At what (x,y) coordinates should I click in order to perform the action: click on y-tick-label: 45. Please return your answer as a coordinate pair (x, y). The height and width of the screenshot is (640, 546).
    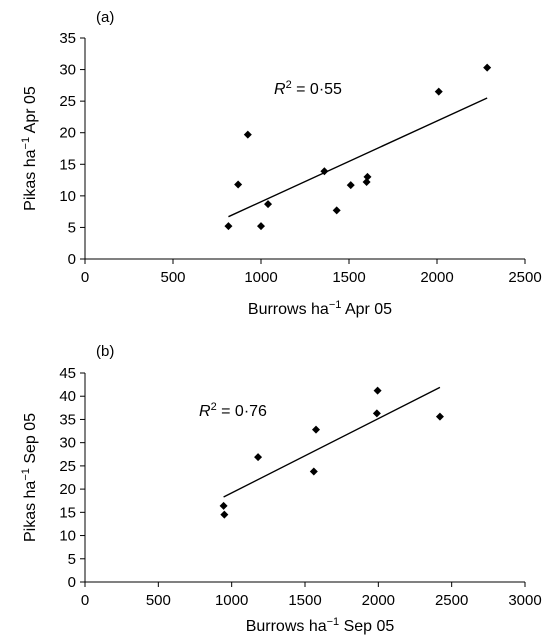
    Looking at the image, I should click on (67, 373).